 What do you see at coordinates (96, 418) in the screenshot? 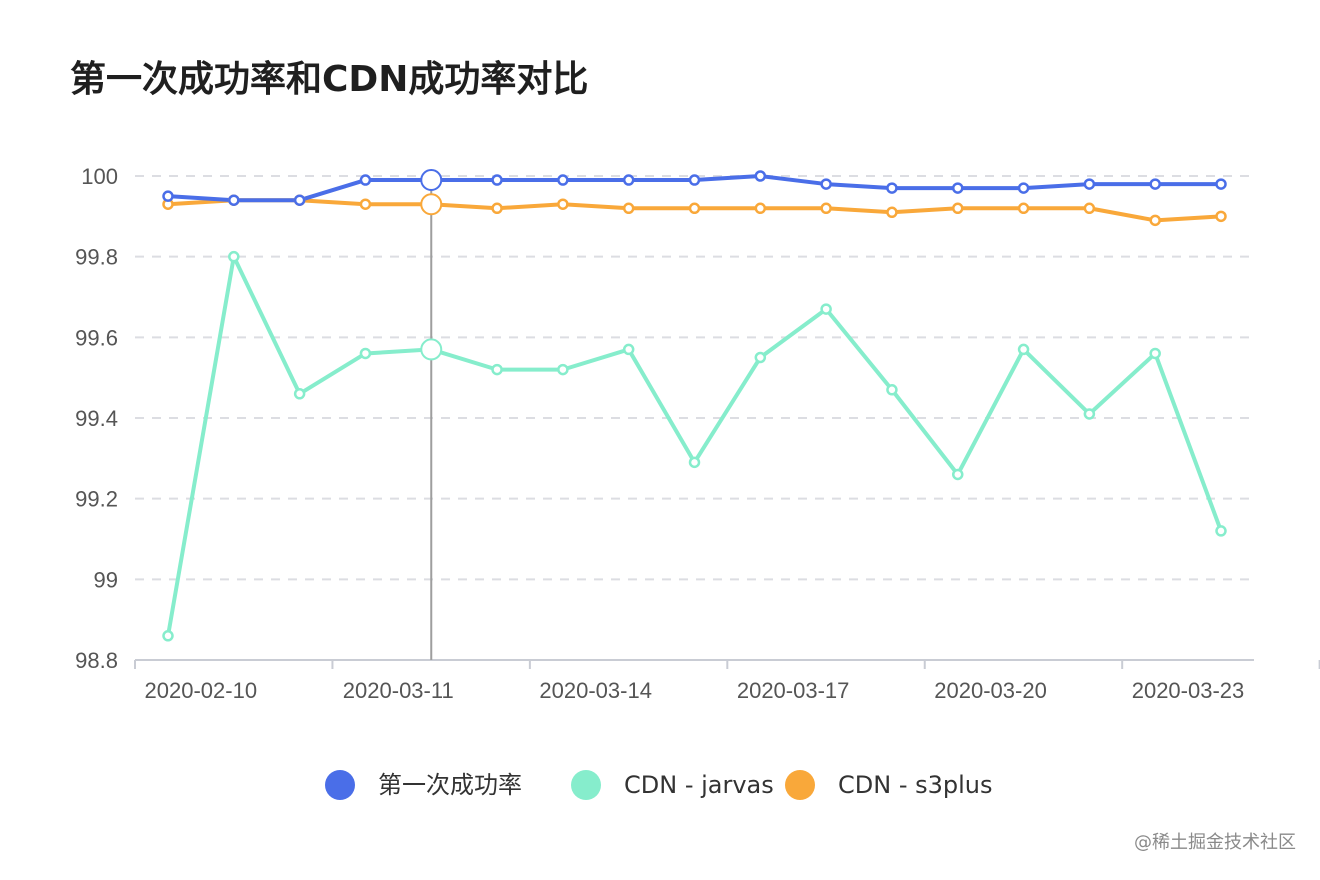
I see `y-tick-label: 99.4` at bounding box center [96, 418].